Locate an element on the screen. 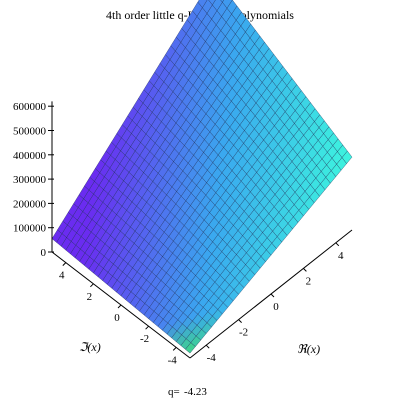 The height and width of the screenshot is (405, 400). z-axis: 0 100000 200000 300000 400000 500000 600000 is located at coordinates (33, 180).